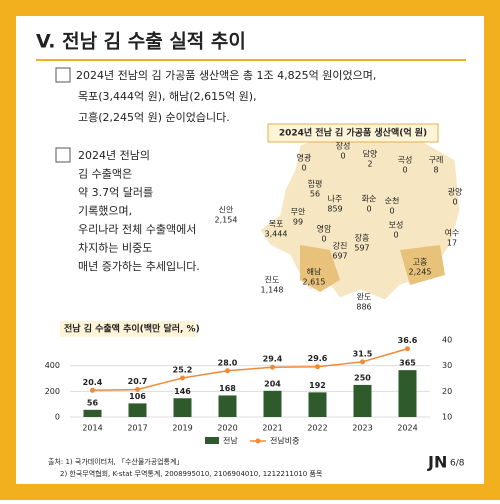 This screenshot has width=500, height=504. Describe the element at coordinates (362, 377) in the screenshot. I see `bar-label: 250` at that location.